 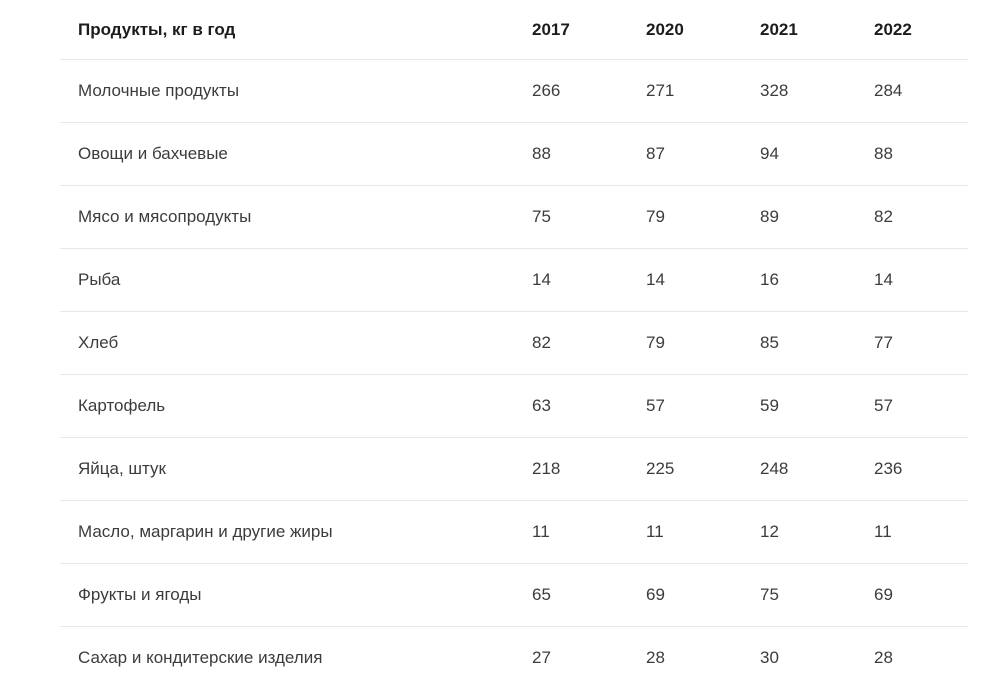 I want to click on value-cell: 218, so click(x=589, y=469).